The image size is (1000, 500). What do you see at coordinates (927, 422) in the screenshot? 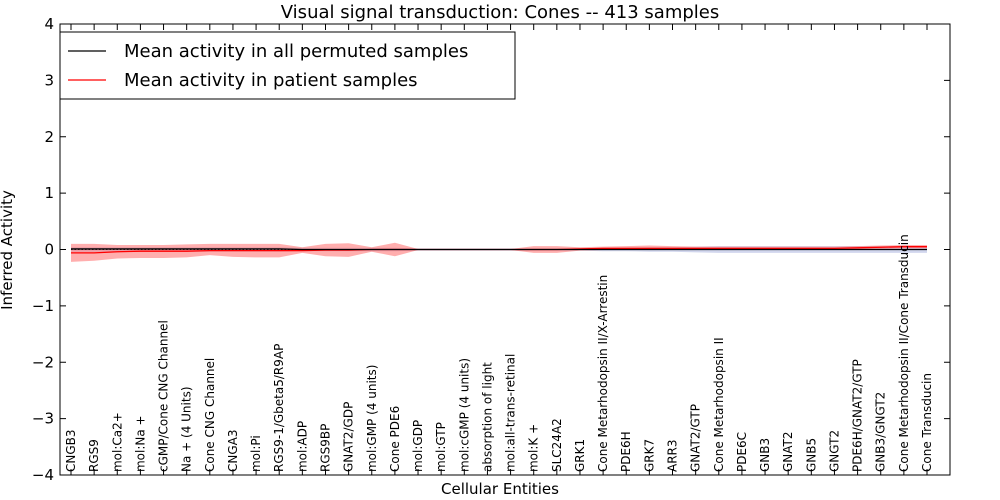
I see `x-tick-label: Cone Transducin` at bounding box center [927, 422].